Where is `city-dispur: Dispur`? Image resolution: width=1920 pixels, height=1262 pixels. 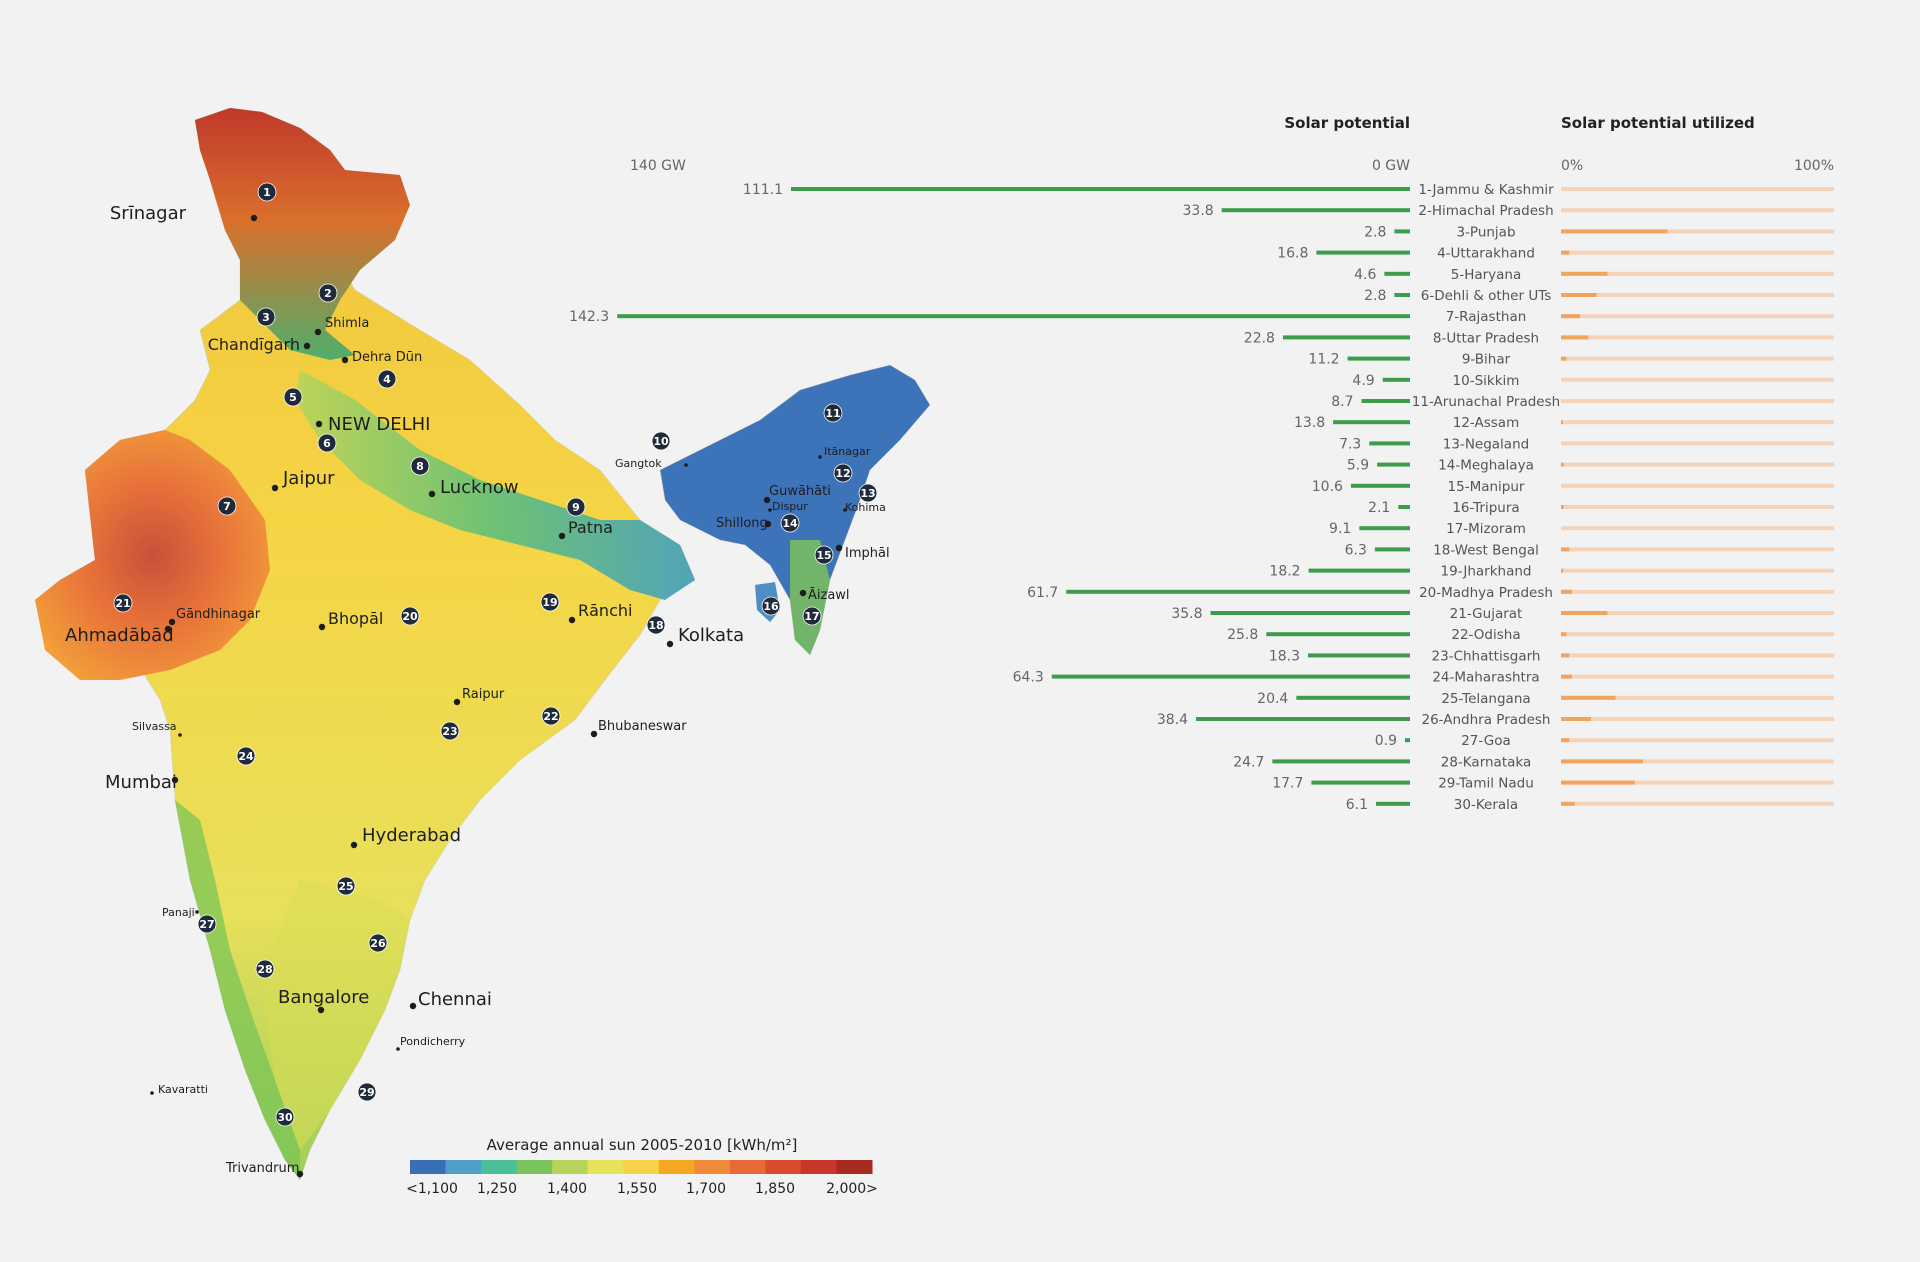
city-dispur: Dispur is located at coordinates (788, 506).